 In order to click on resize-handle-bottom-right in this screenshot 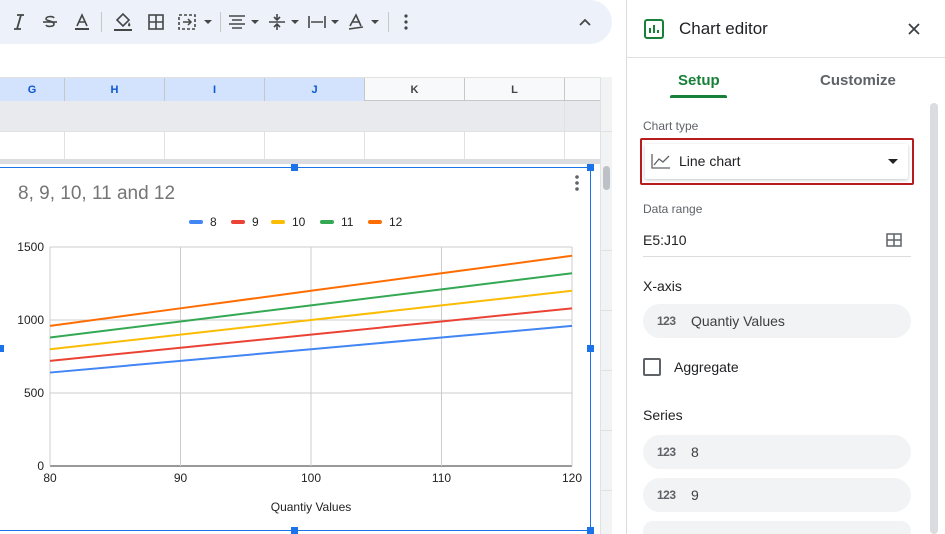, I will do `click(590, 530)`.